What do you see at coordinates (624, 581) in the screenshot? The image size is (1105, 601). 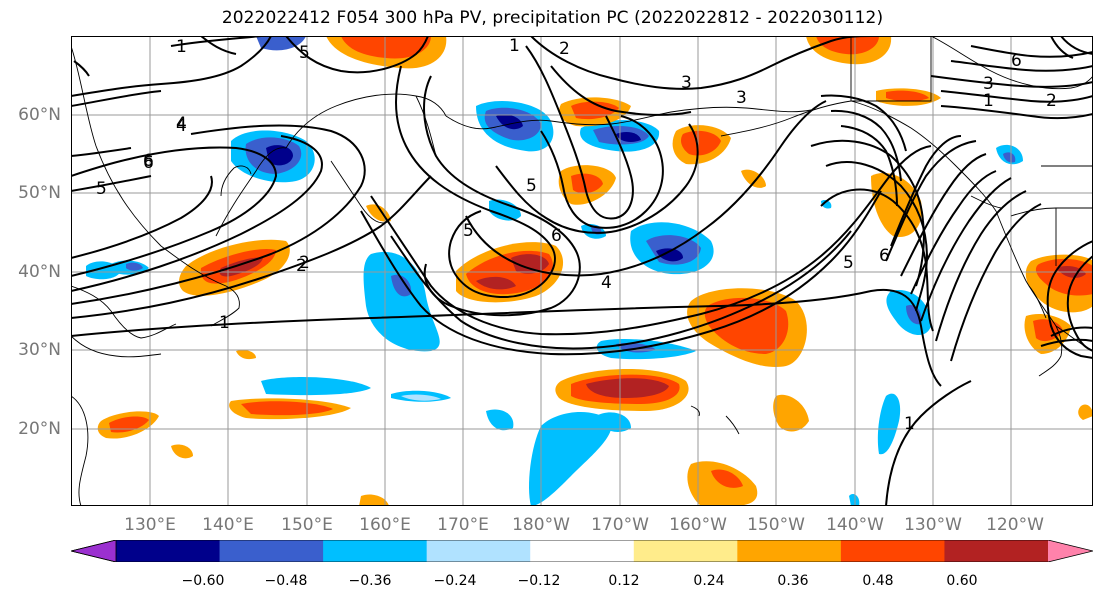 I see `colorbar-tick-label: 0.12` at bounding box center [624, 581].